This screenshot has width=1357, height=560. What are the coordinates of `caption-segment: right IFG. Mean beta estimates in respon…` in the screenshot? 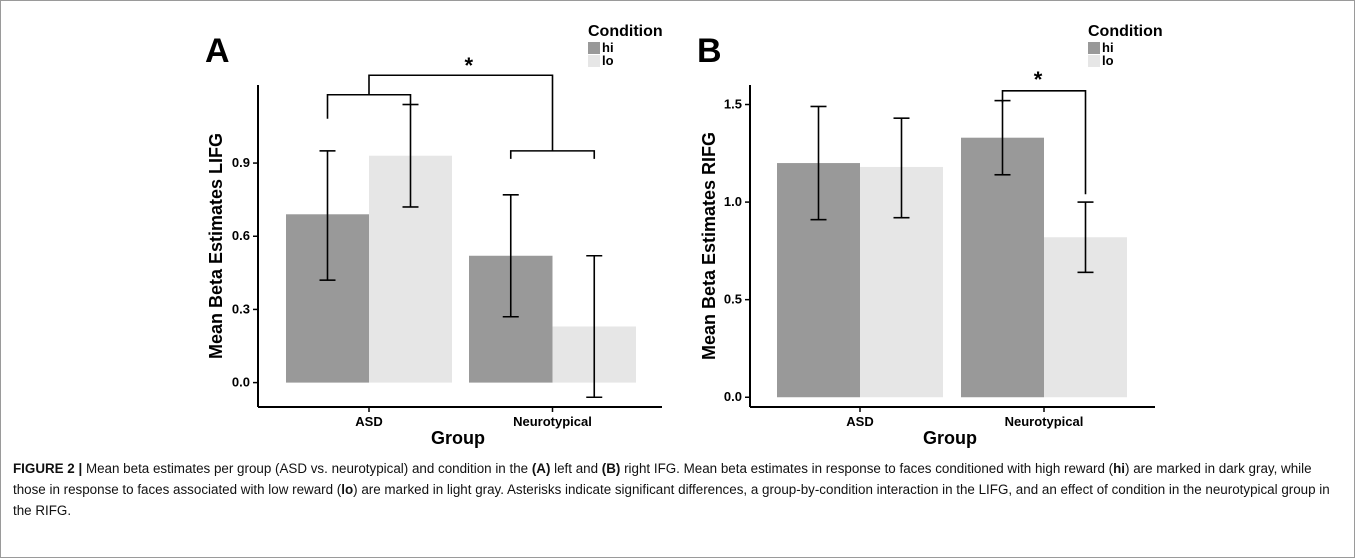 It's located at (867, 468).